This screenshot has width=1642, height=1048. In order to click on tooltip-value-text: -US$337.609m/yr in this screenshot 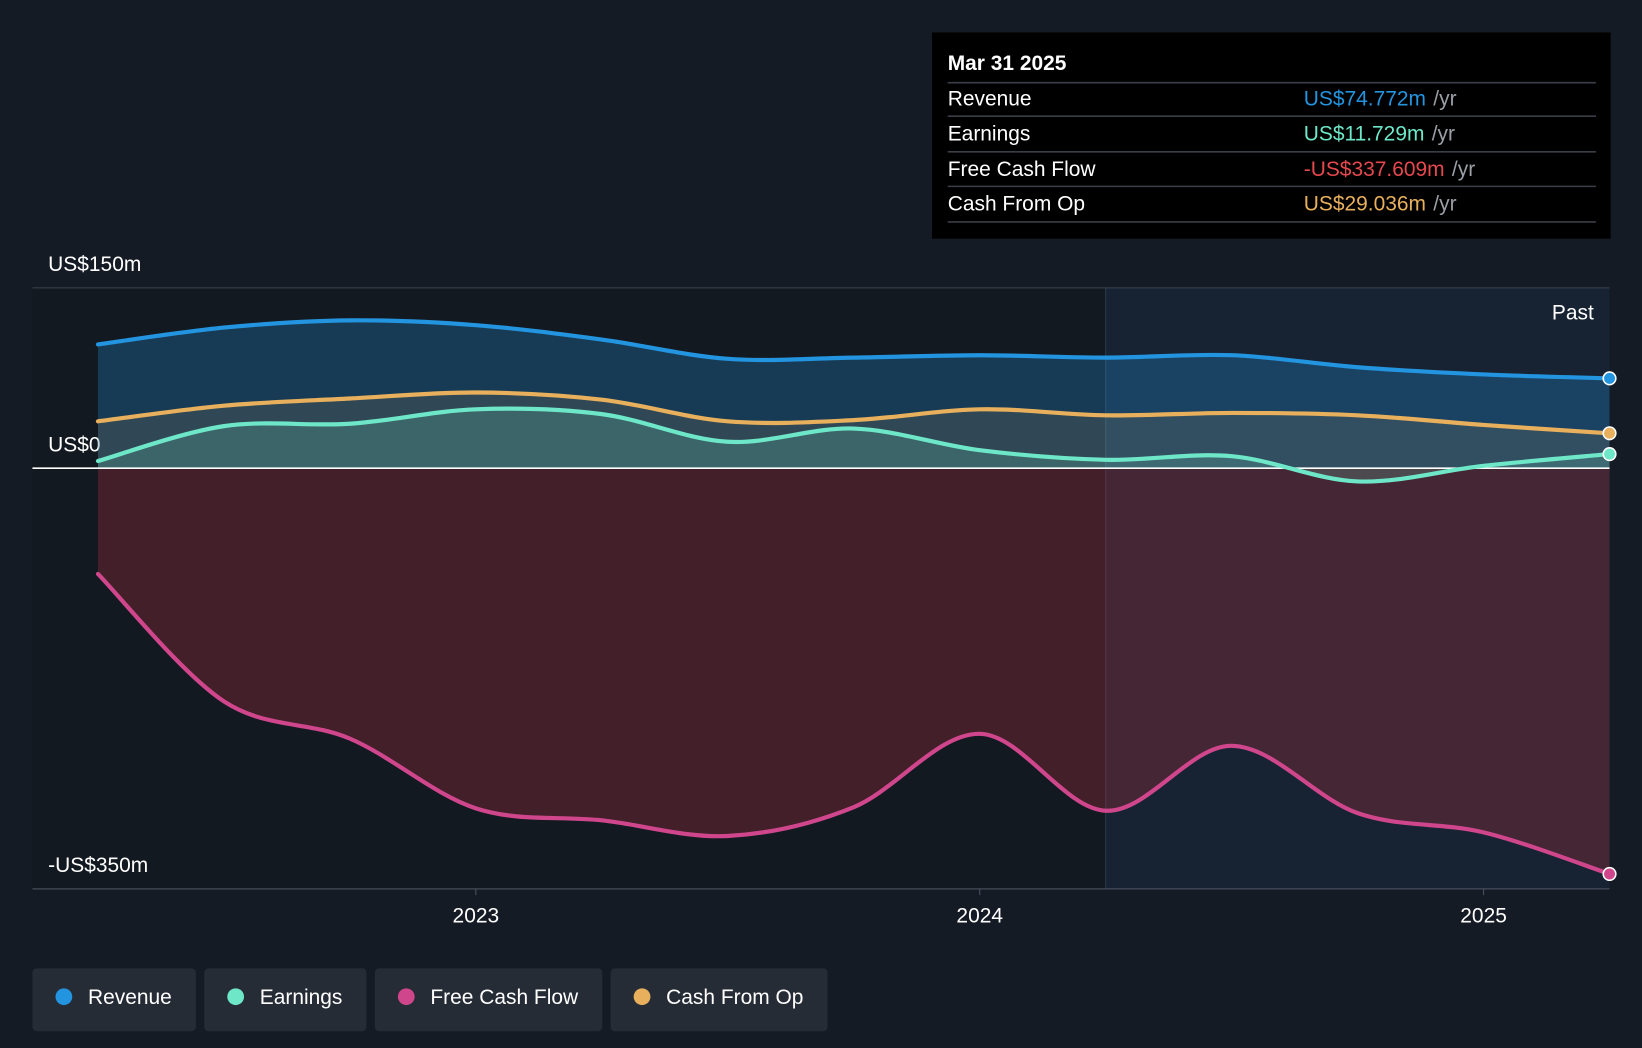, I will do `click(1389, 169)`.